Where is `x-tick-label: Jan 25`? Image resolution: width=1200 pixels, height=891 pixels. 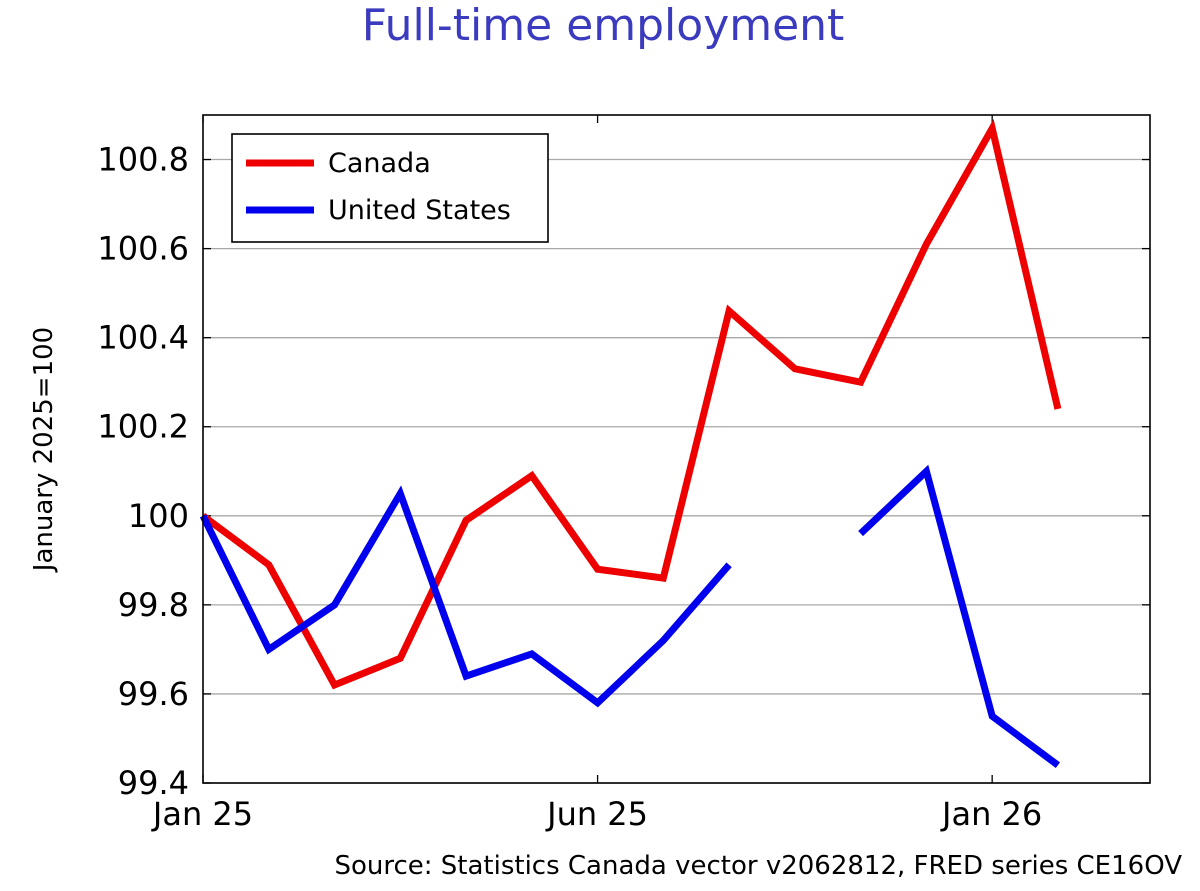
x-tick-label: Jan 25 is located at coordinates (202, 814).